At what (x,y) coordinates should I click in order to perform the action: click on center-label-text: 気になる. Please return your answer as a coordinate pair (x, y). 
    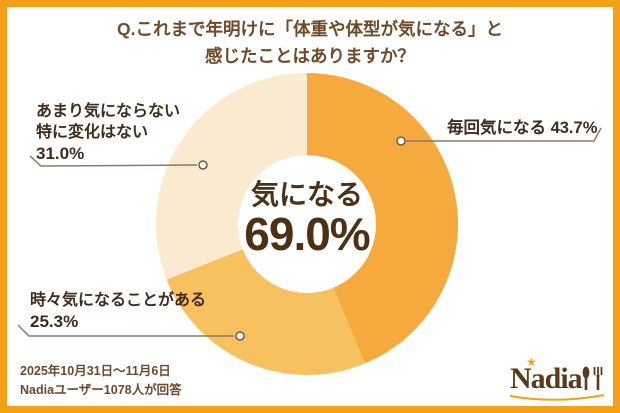
    Looking at the image, I should click on (306, 194).